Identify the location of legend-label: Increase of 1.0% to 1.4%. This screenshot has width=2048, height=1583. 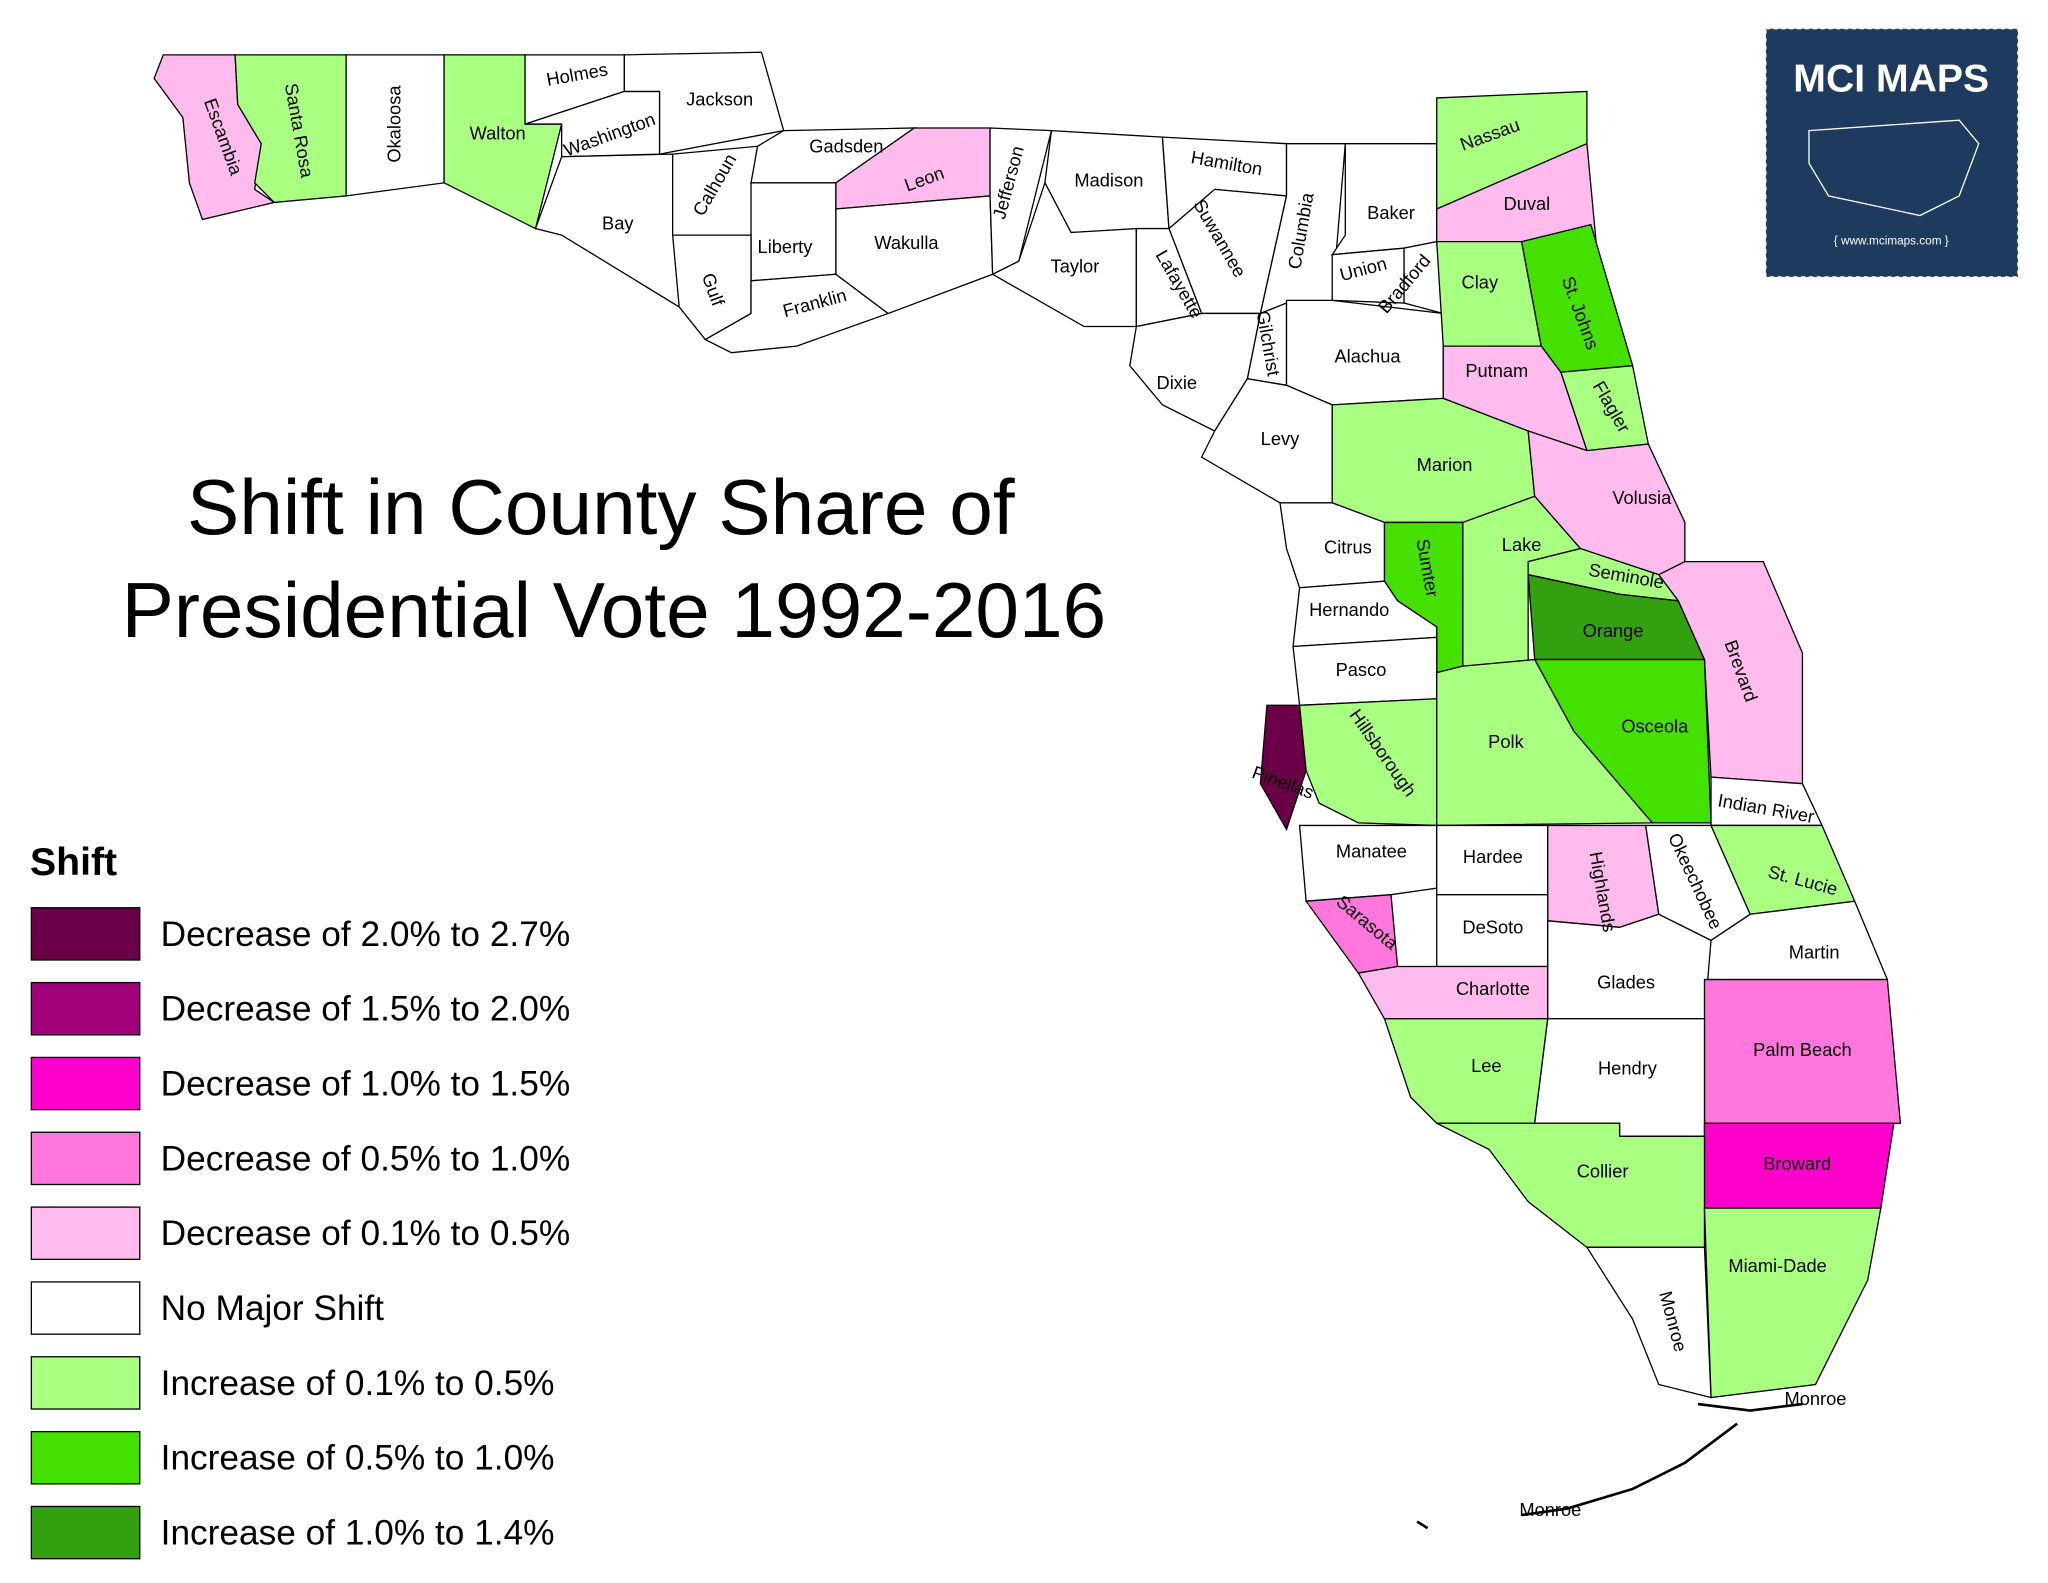
(358, 1533).